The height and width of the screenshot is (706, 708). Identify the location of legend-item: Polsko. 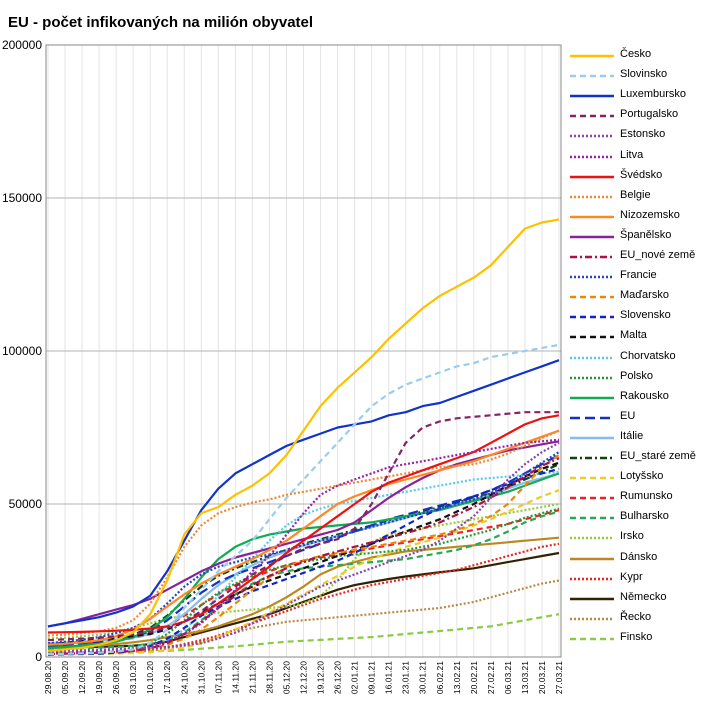
(635, 378).